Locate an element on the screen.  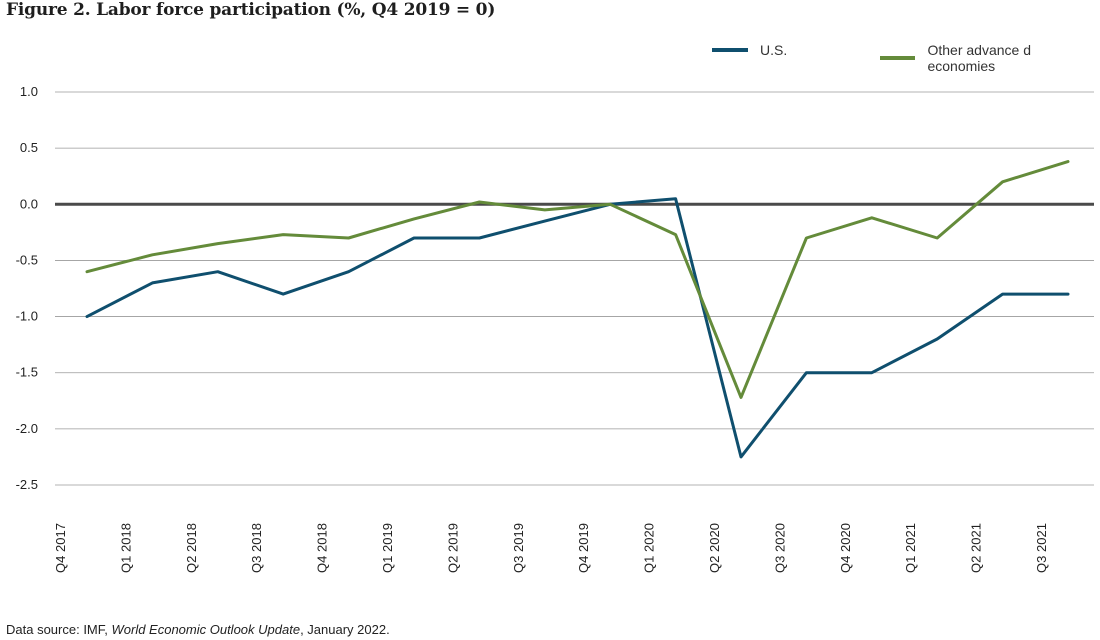
x-tick-label: Q4 2017 is located at coordinates (60, 548).